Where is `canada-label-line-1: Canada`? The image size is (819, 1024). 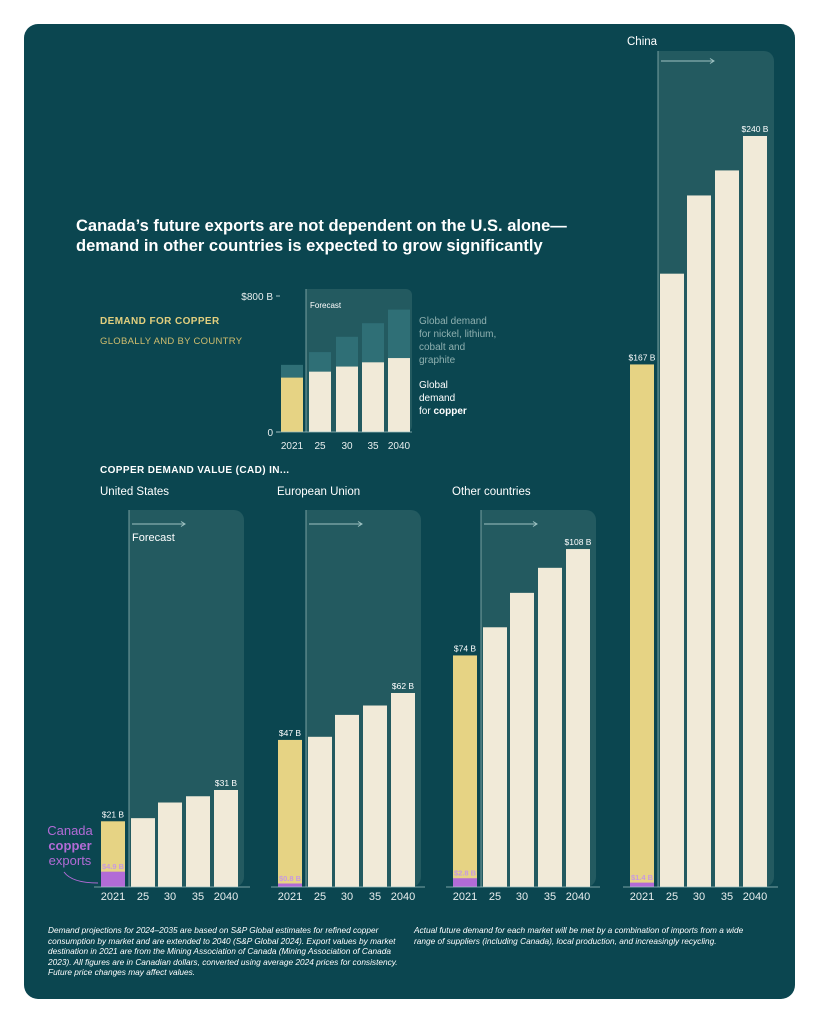
canada-label-line-1: Canada is located at coordinates (70, 830).